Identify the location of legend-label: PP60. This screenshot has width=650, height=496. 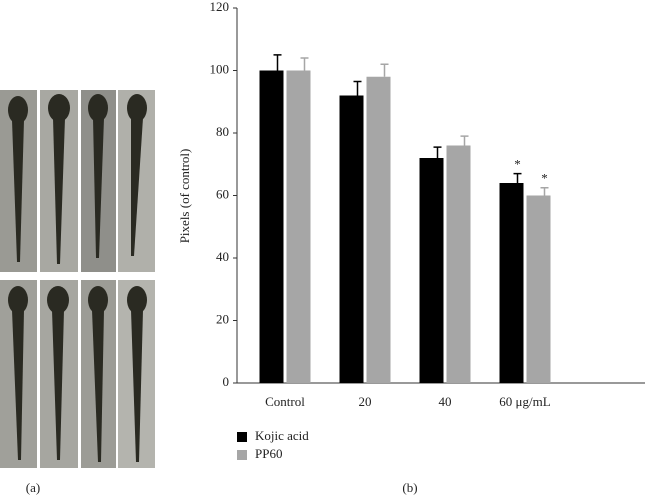
(268, 453).